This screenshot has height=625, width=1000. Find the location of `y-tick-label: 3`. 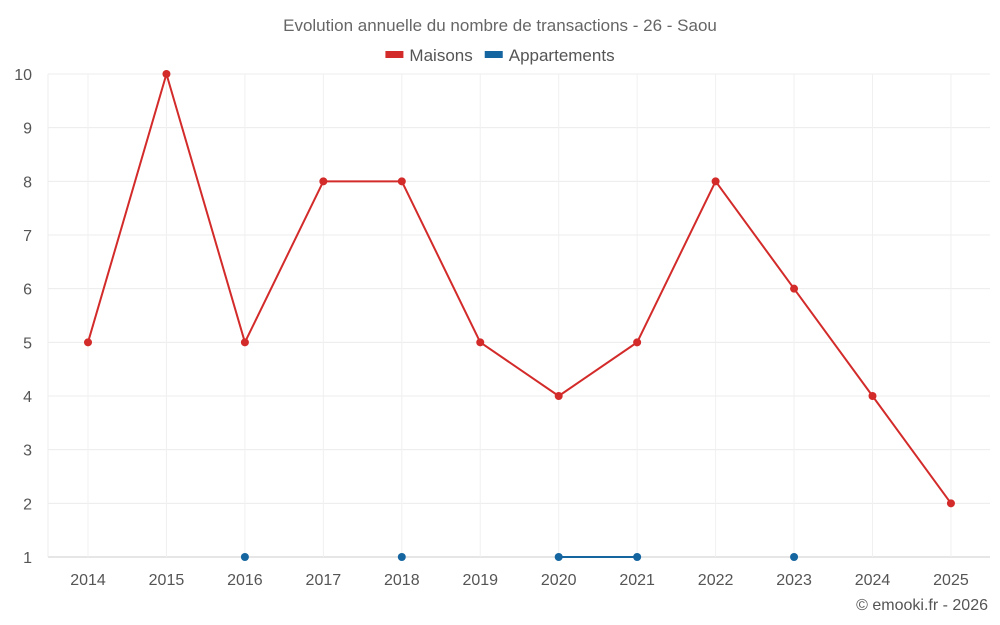

y-tick-label: 3 is located at coordinates (27, 451).